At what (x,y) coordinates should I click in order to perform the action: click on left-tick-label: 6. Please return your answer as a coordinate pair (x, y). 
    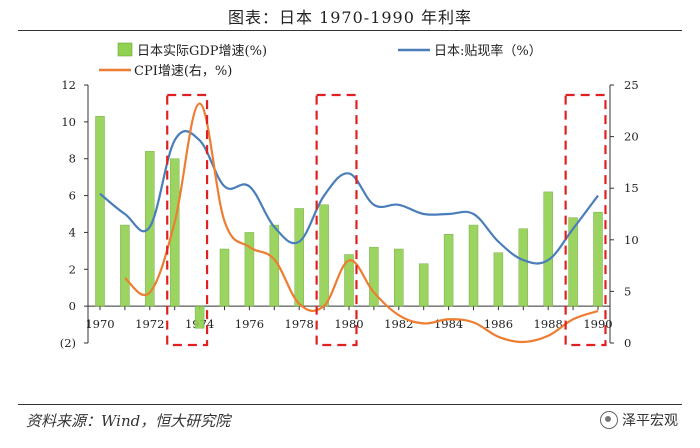
    Looking at the image, I should click on (72, 196).